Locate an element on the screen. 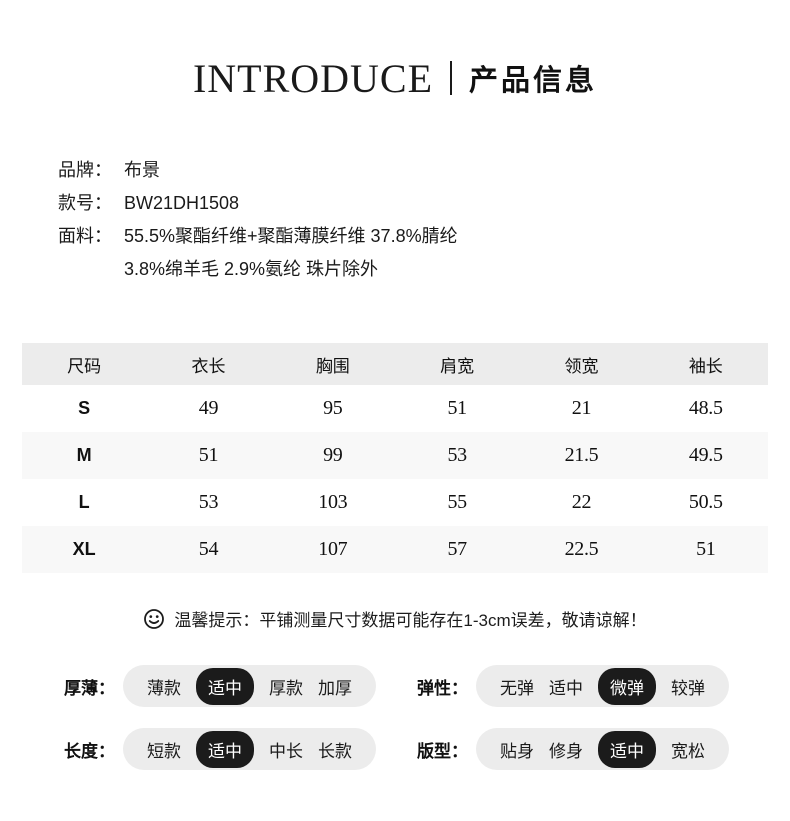 This screenshot has height=821, width=790. cell-neck: 22.5 is located at coordinates (581, 549).